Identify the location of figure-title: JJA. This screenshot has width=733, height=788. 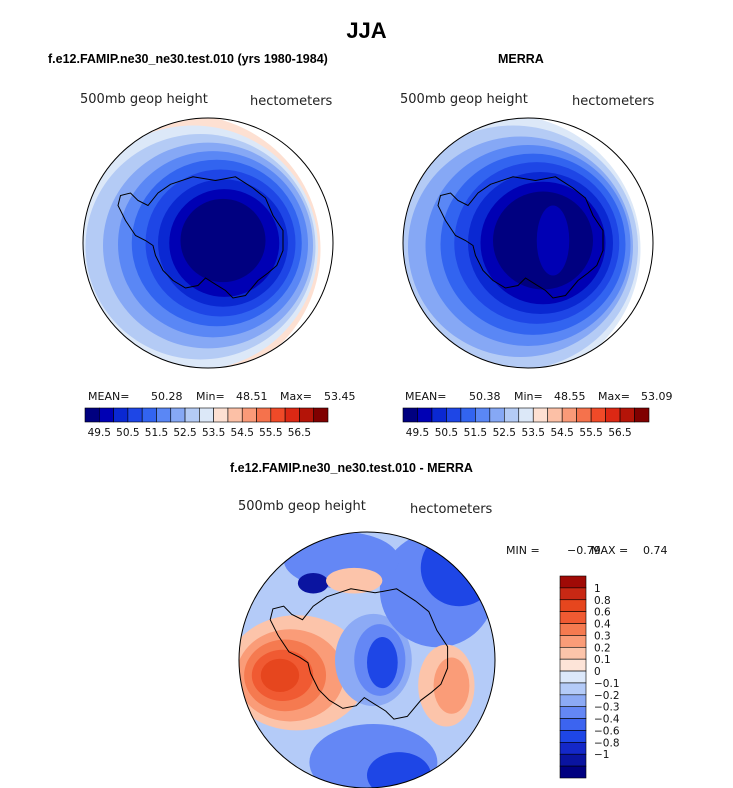
(366, 30).